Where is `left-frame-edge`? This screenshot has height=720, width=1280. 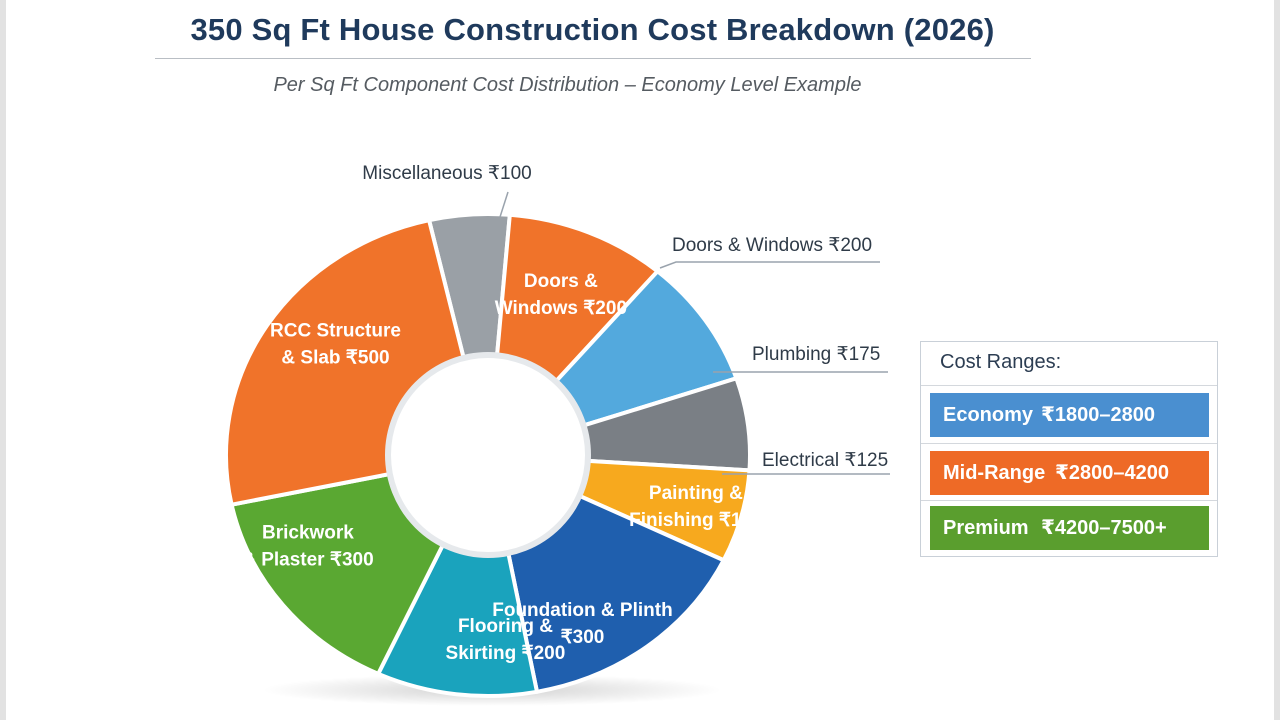
left-frame-edge is located at coordinates (3, 360).